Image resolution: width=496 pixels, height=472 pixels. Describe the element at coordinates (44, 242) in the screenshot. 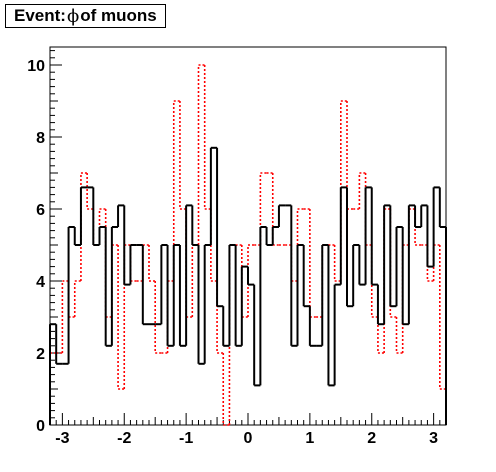

I see `y-axis: 0 2 4 6 8 10` at that location.